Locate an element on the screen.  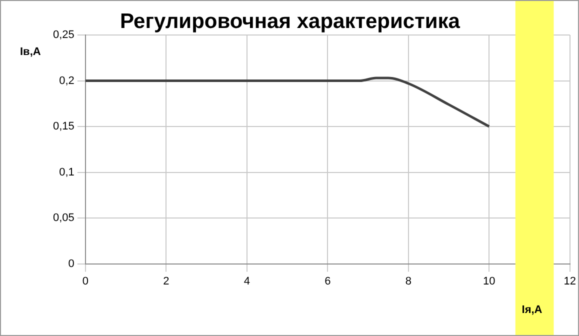
x-tick-label: 6 is located at coordinates (327, 281).